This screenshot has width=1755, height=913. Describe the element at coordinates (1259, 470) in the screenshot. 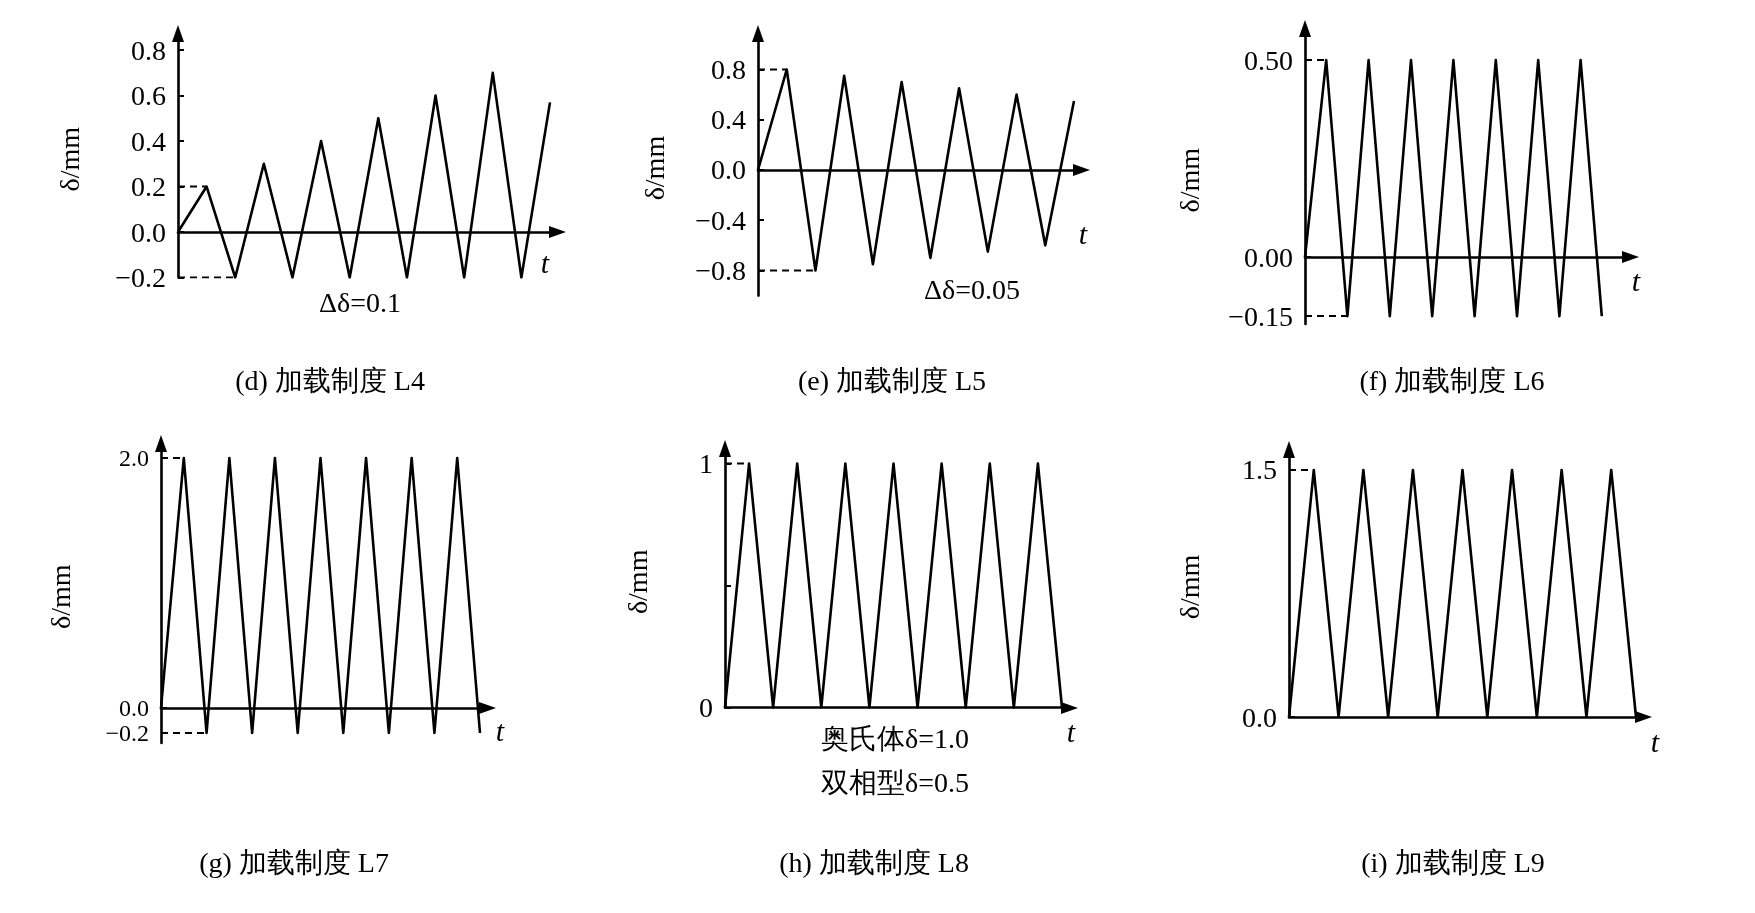

I see `y-tick-label: 1.5` at that location.